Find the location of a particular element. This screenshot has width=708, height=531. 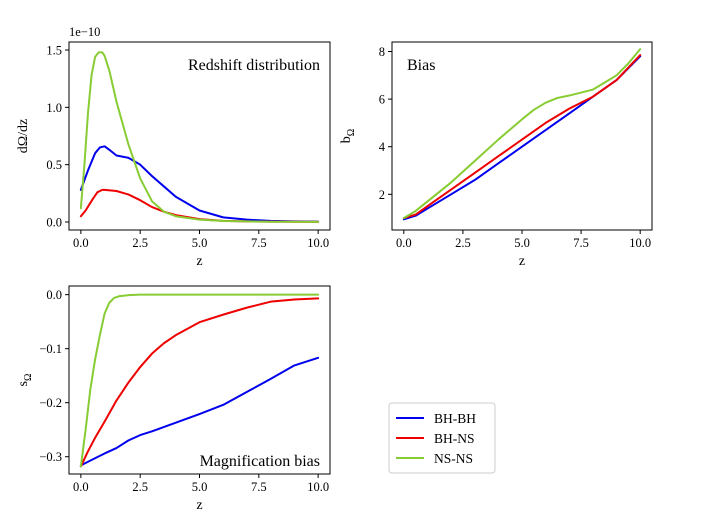

y-tick-label: 4 is located at coordinates (382, 147).